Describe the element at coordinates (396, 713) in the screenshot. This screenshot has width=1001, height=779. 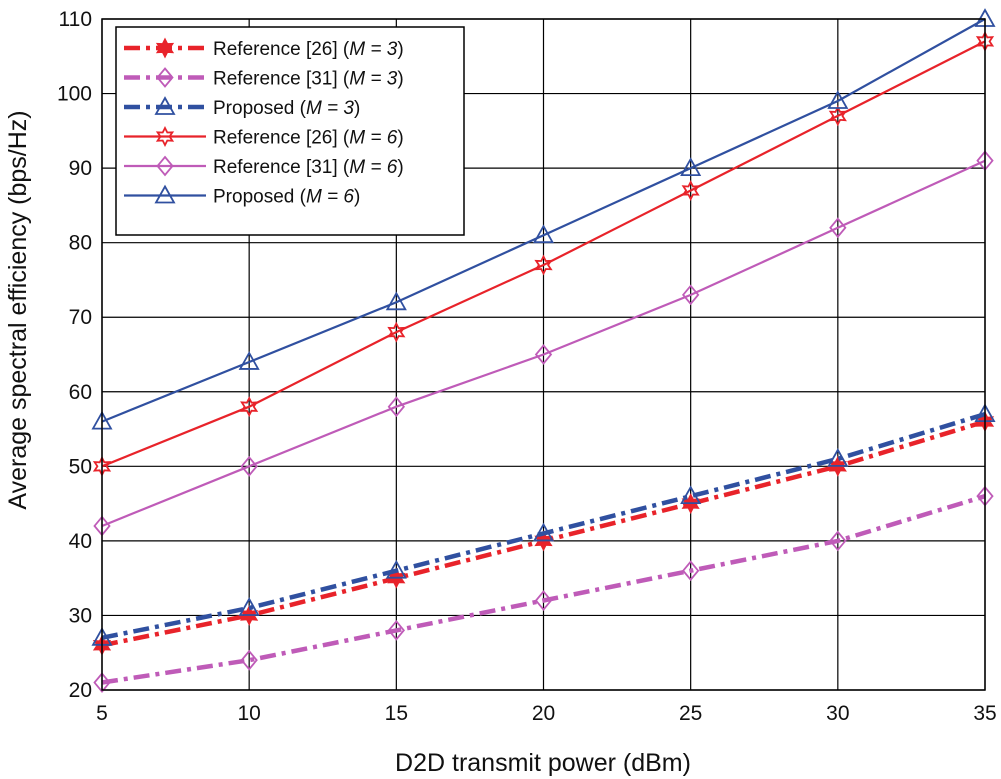
I see `x-tick-label: 15` at that location.